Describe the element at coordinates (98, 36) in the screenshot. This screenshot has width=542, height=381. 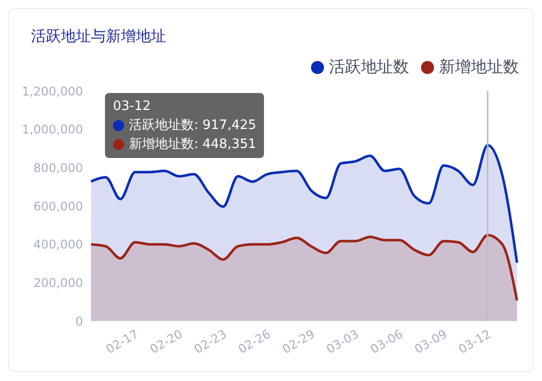
I see `chart-title: 活跃地址与新增地址` at that location.